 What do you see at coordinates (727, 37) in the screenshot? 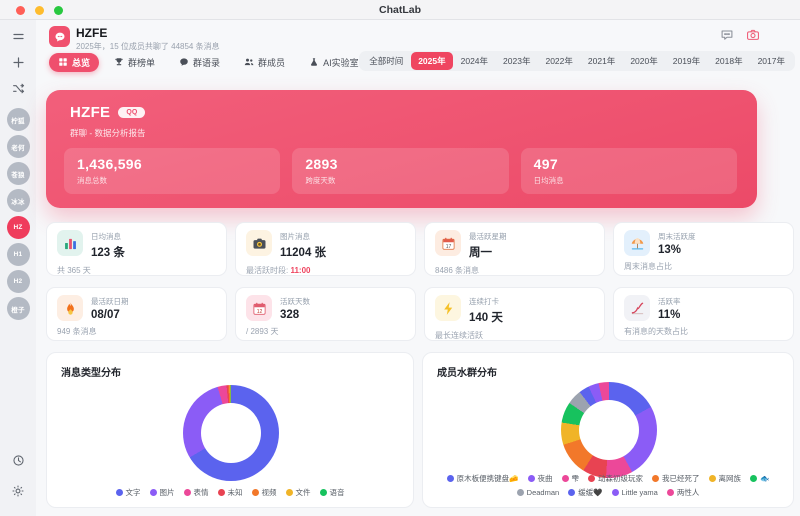
I see `feedback-icon` at bounding box center [727, 37].